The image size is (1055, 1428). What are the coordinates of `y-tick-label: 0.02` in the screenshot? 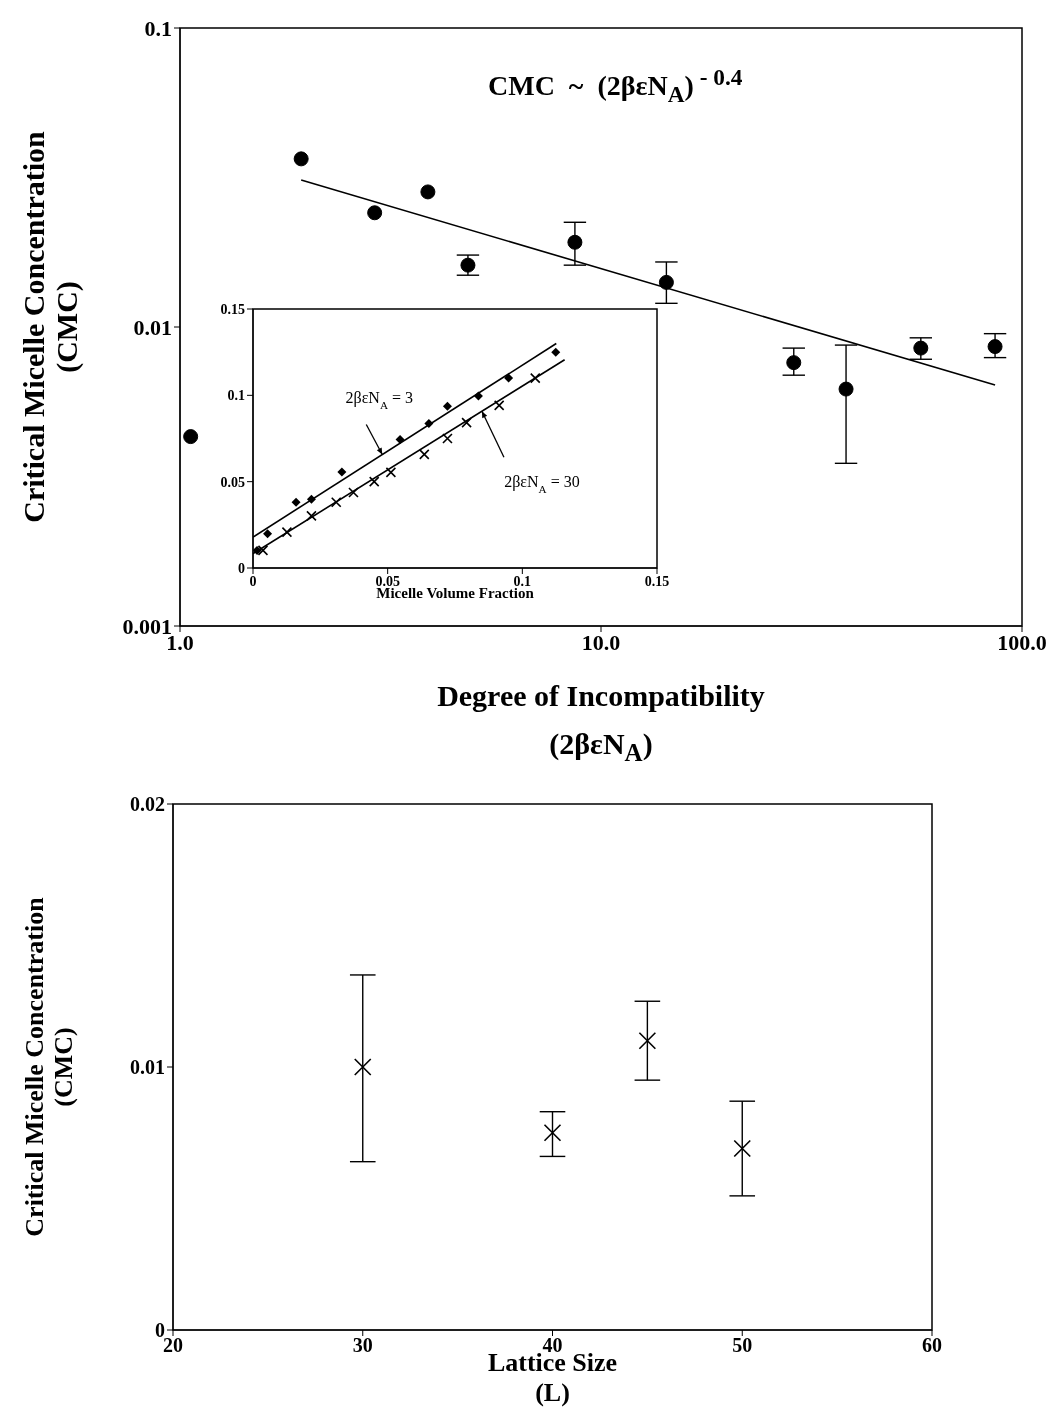 It's located at (147, 804).